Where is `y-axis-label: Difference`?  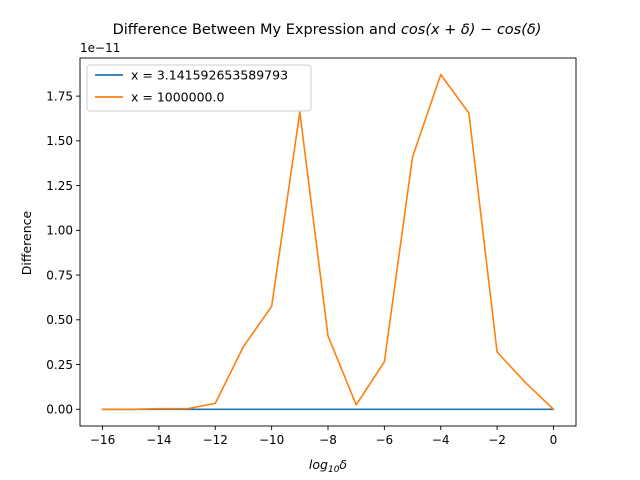 y-axis-label: Difference is located at coordinates (26, 242).